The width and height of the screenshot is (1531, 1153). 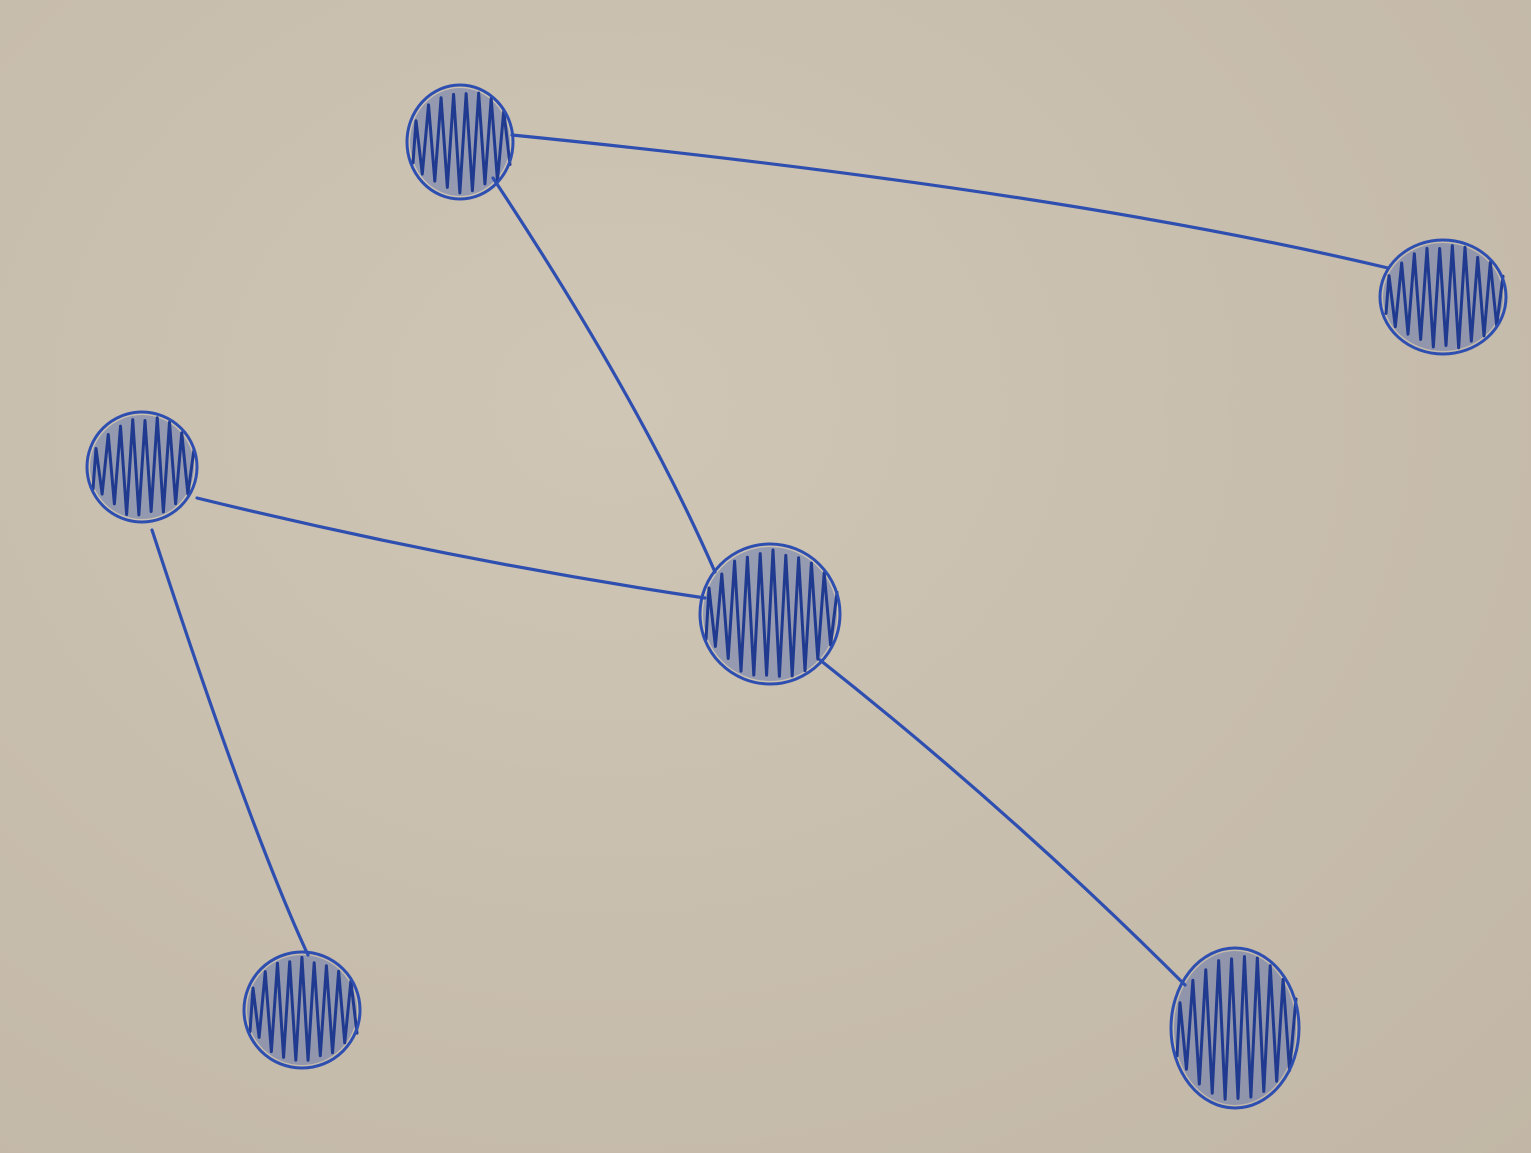 I want to click on node-n2, so click(x=1443, y=297).